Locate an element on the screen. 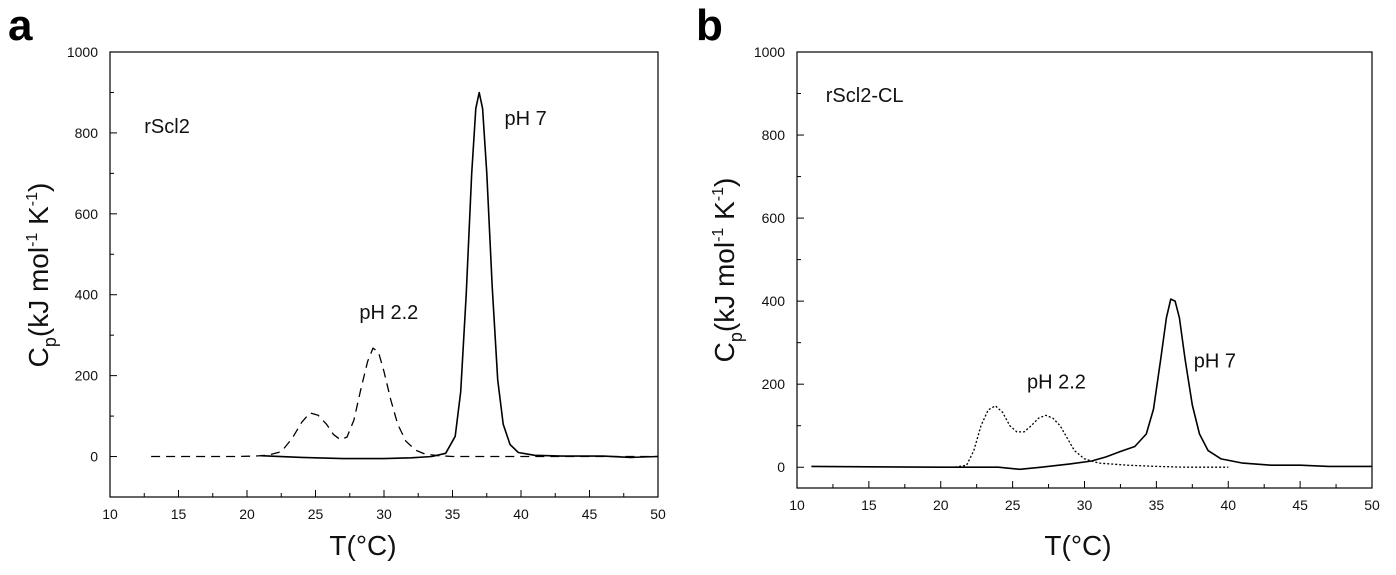  chart-a-y-tick-label: 1000 is located at coordinates (82, 52).